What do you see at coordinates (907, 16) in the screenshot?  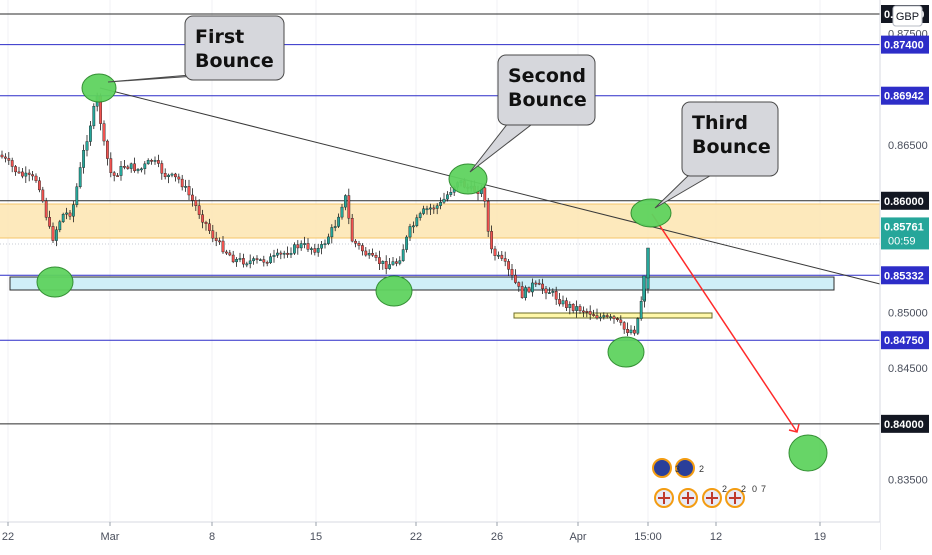 I see `currency-badge: GBP` at bounding box center [907, 16].